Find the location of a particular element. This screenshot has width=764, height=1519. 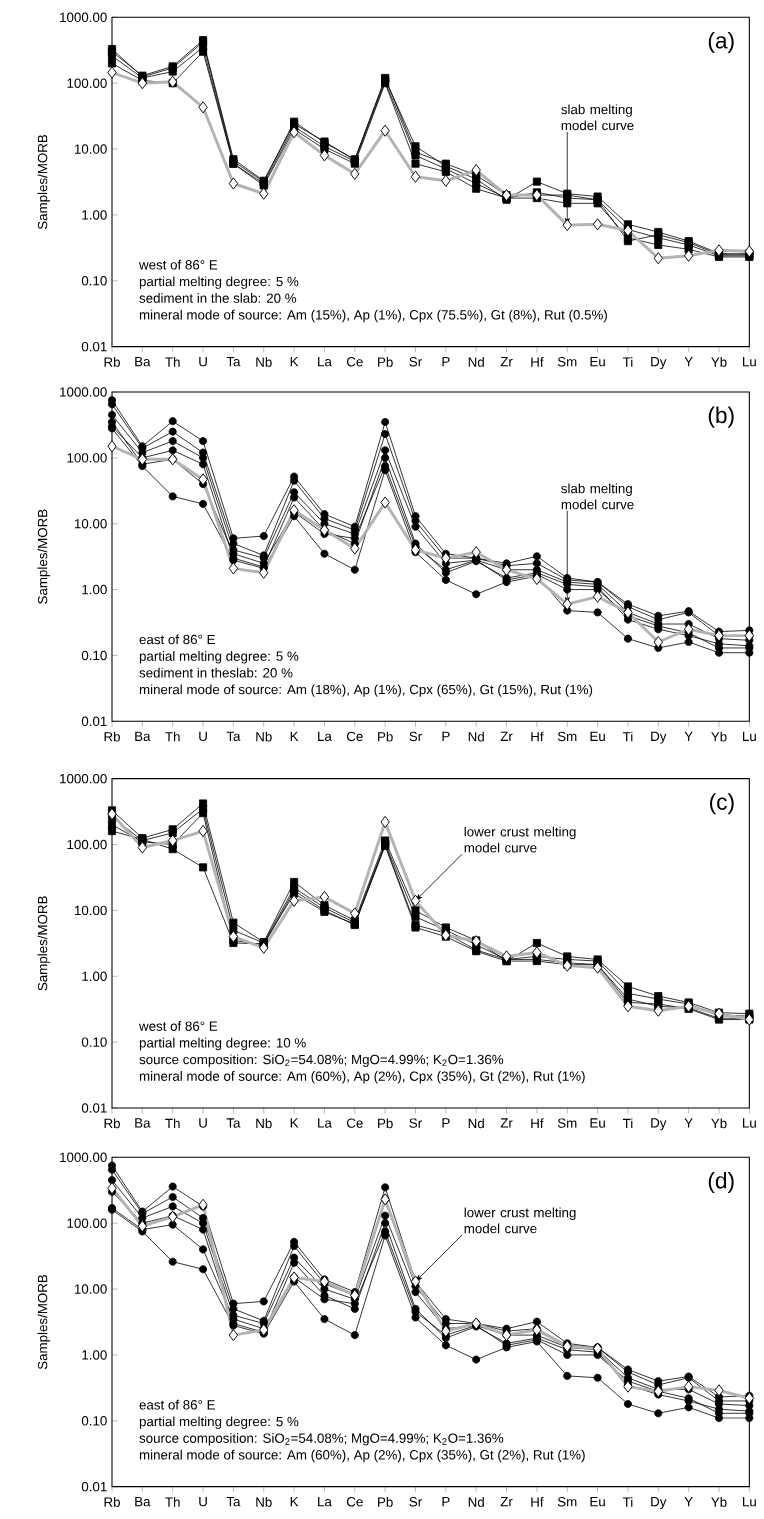

x-tick-label: Nb is located at coordinates (264, 736).